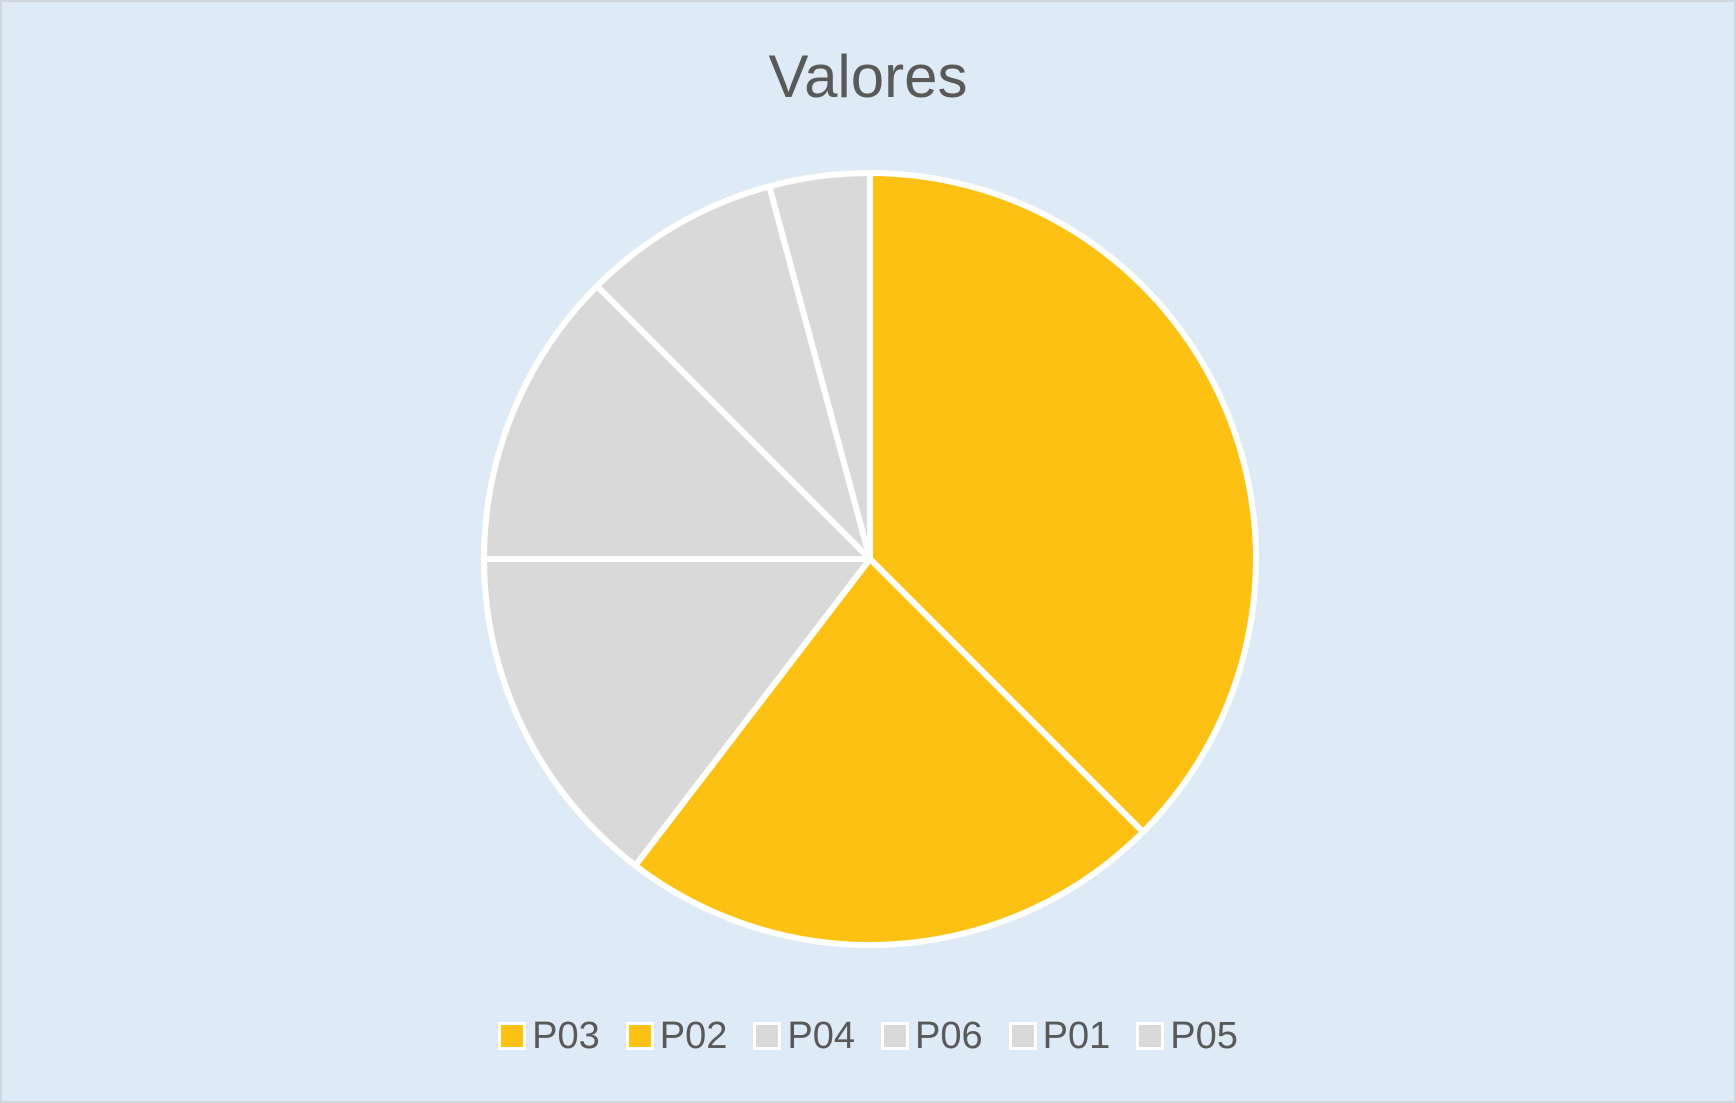  I want to click on legend-label: P02, so click(693, 1036).